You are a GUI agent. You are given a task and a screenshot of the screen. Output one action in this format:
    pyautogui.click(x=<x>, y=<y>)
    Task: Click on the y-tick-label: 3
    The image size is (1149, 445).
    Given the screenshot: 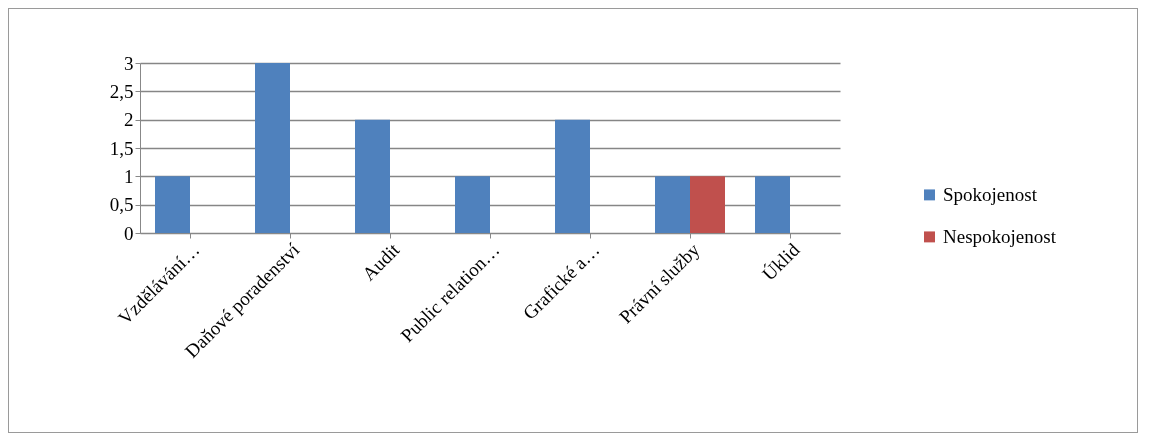 What is the action you would take?
    pyautogui.click(x=129, y=63)
    